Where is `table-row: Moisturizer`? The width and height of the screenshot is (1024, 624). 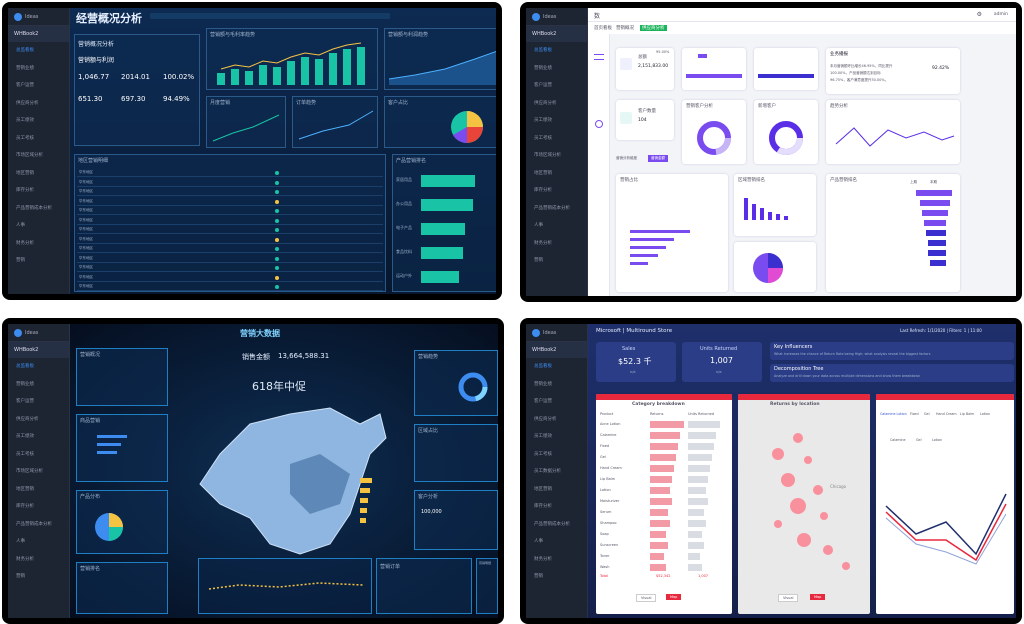
table-row: Moisturizer is located at coordinates (663, 501).